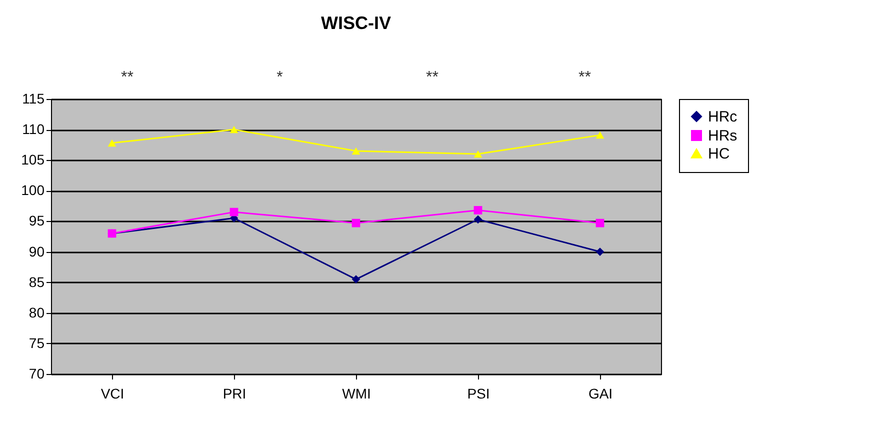 The height and width of the screenshot is (444, 873). Describe the element at coordinates (33, 190) in the screenshot. I see `y-tick-label: 100` at that location.